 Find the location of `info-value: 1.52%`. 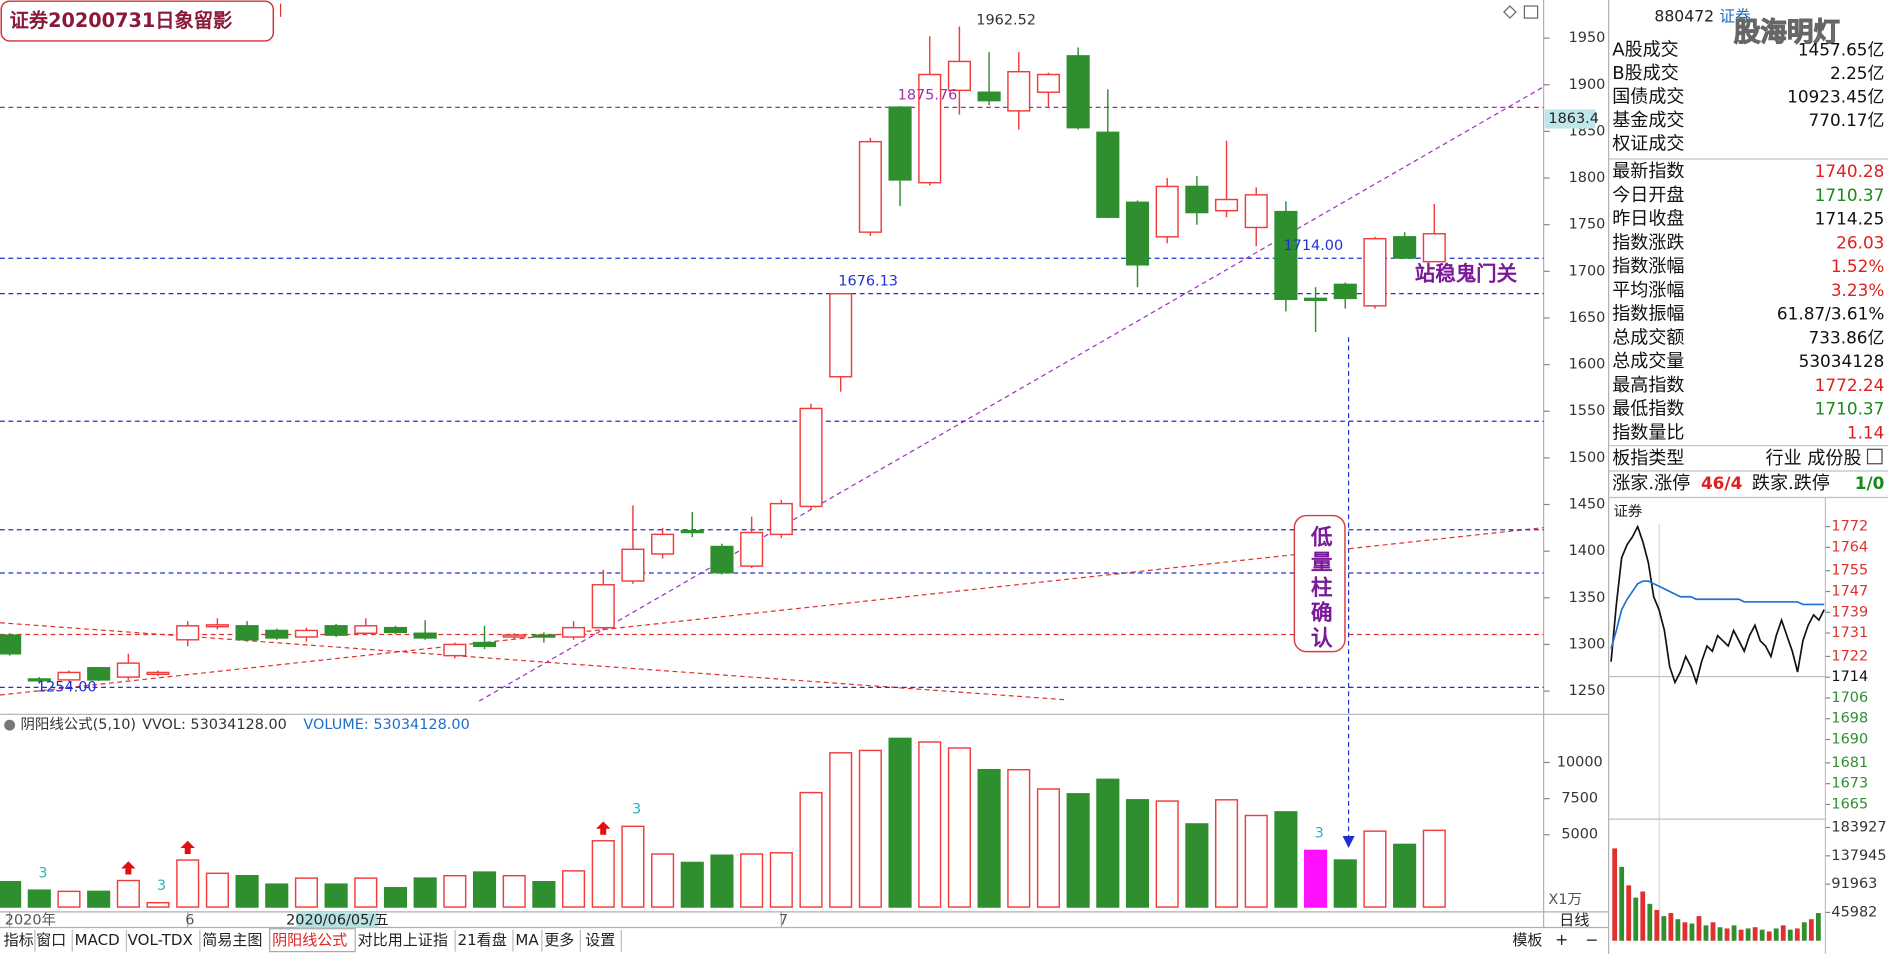

info-value: 1.52% is located at coordinates (1858, 266).